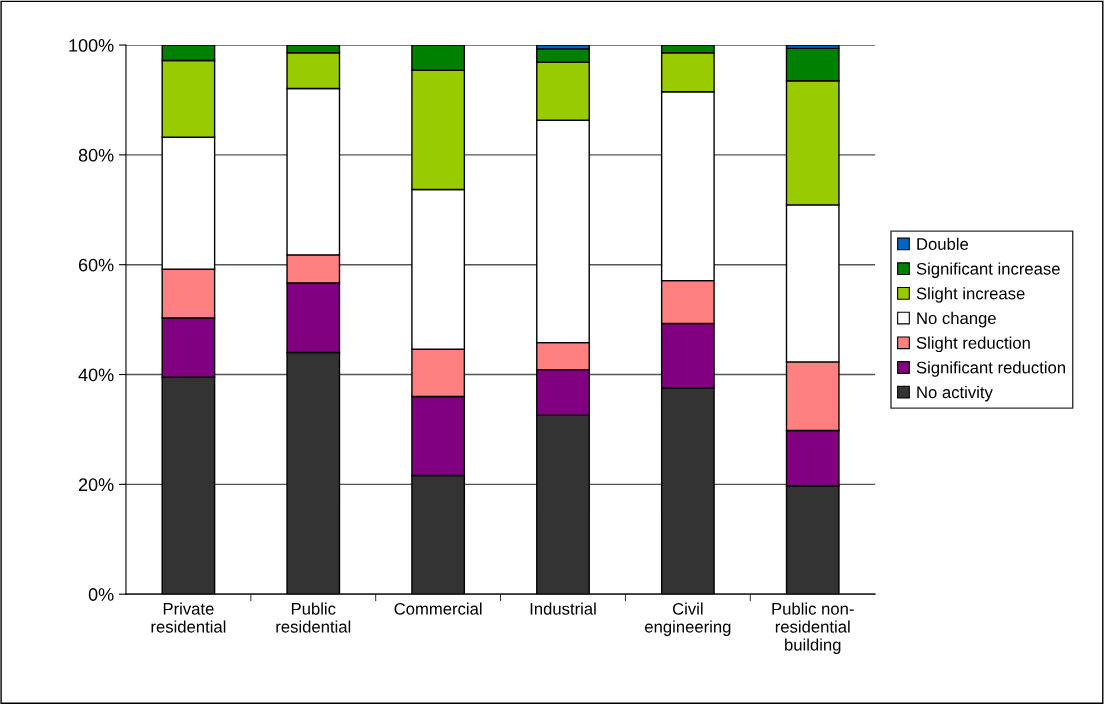 The height and width of the screenshot is (704, 1105). I want to click on legend-label: No change, so click(956, 319).